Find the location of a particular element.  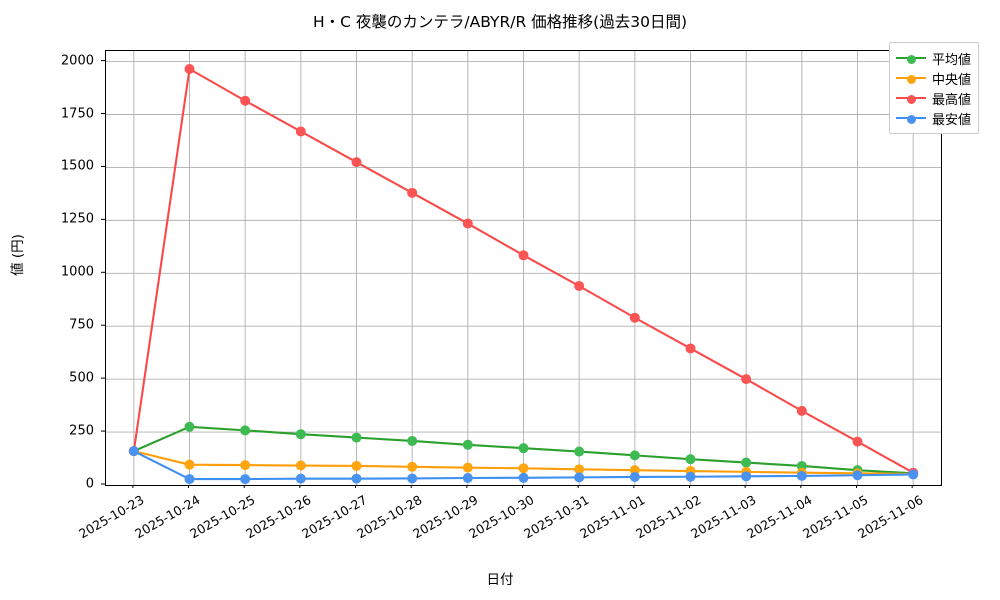

data-series is located at coordinates (523, 465).